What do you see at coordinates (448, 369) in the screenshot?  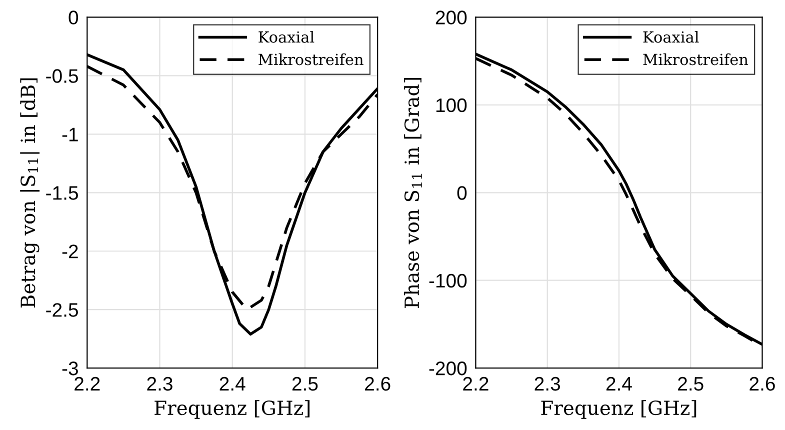 I see `y-tick-label: -200` at bounding box center [448, 369].